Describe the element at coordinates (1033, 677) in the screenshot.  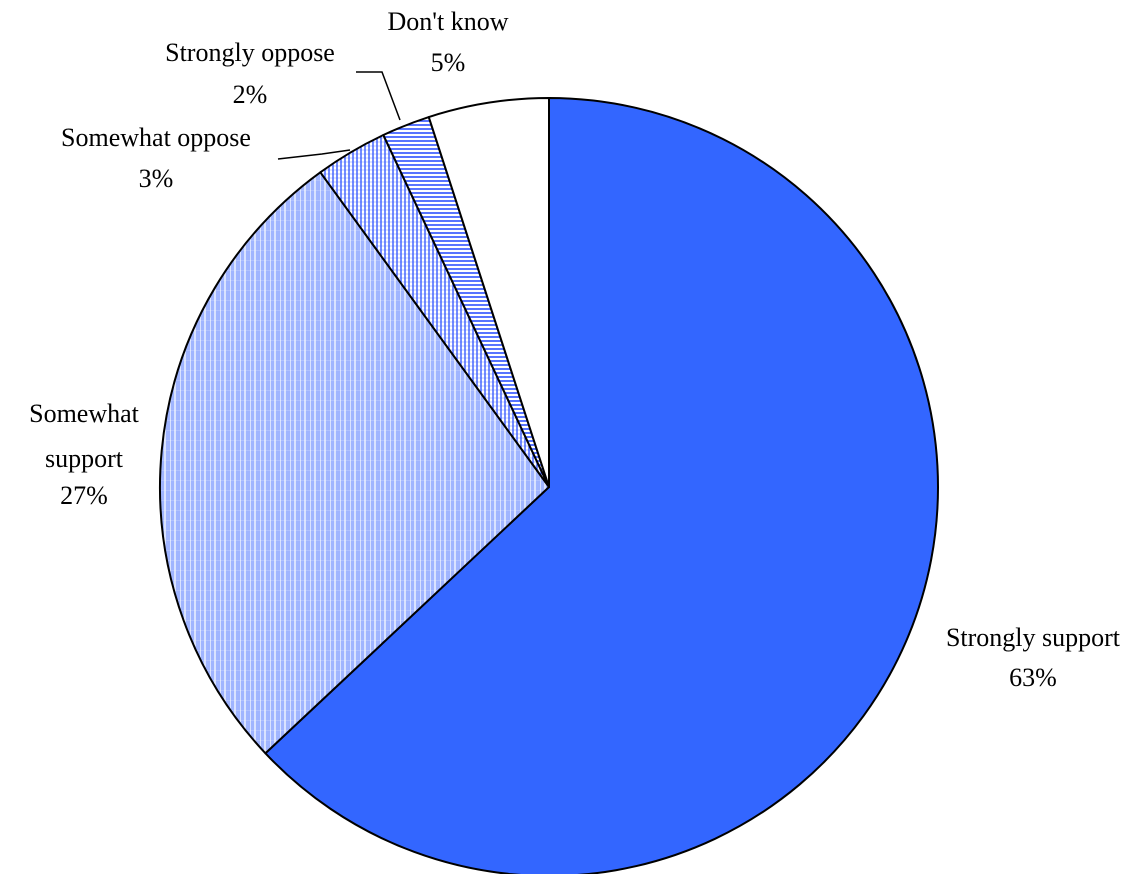
I see `slice-value-text: 63%` at that location.